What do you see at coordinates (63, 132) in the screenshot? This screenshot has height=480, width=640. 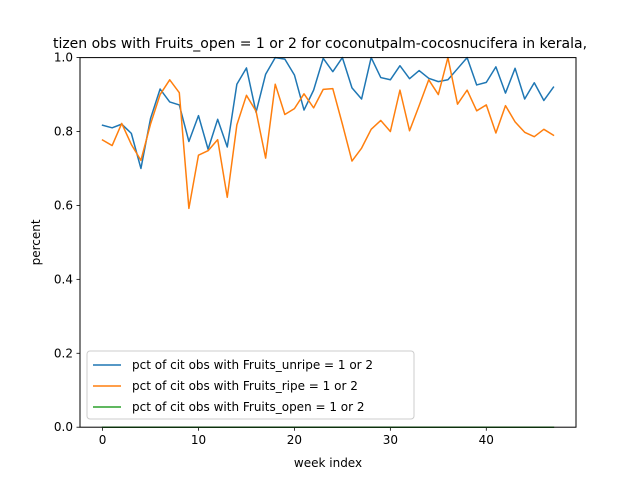 I see `y-tick-label: 0.8` at bounding box center [63, 132].